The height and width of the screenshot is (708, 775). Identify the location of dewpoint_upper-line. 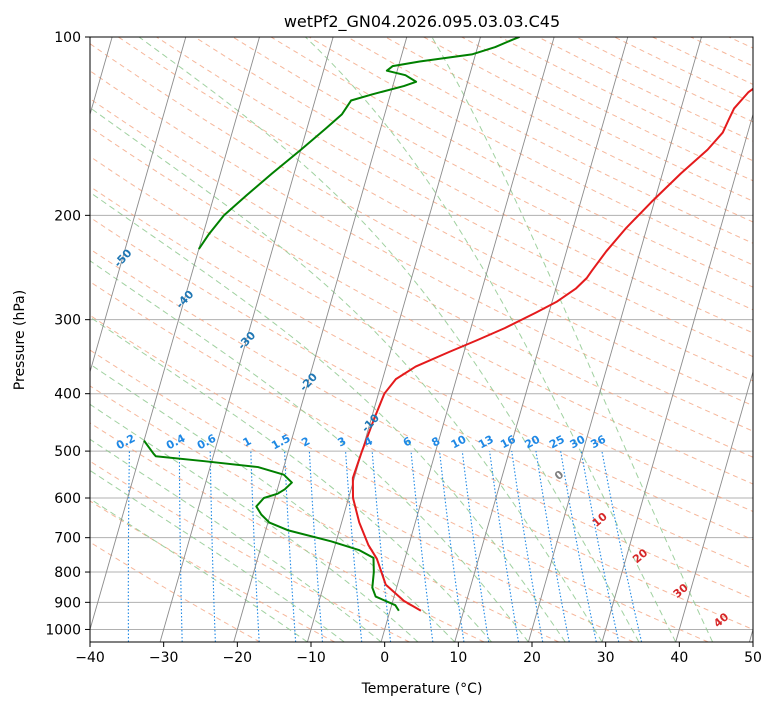
(358, 143).